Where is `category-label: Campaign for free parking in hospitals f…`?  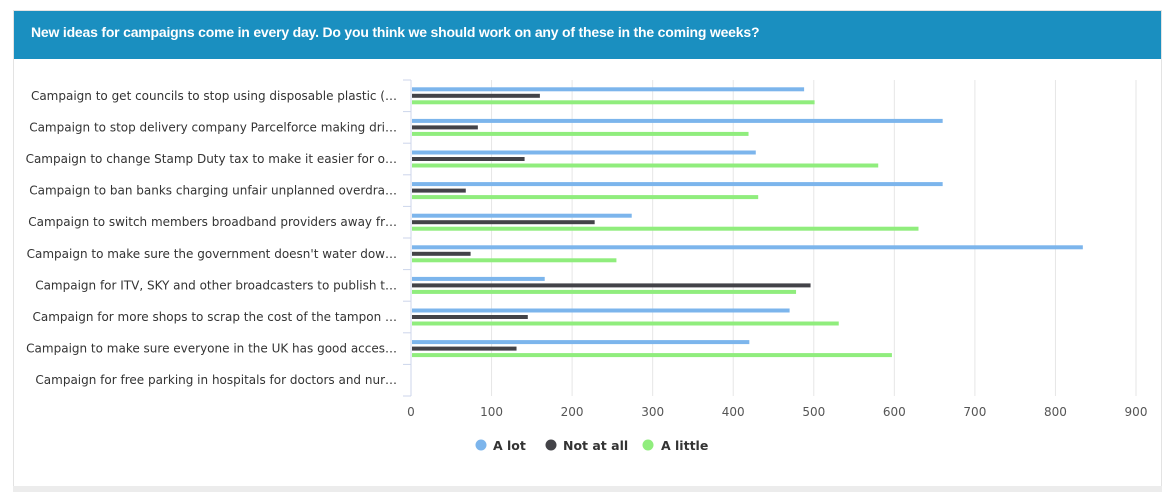 category-label: Campaign for free parking in hospitals f… is located at coordinates (216, 380).